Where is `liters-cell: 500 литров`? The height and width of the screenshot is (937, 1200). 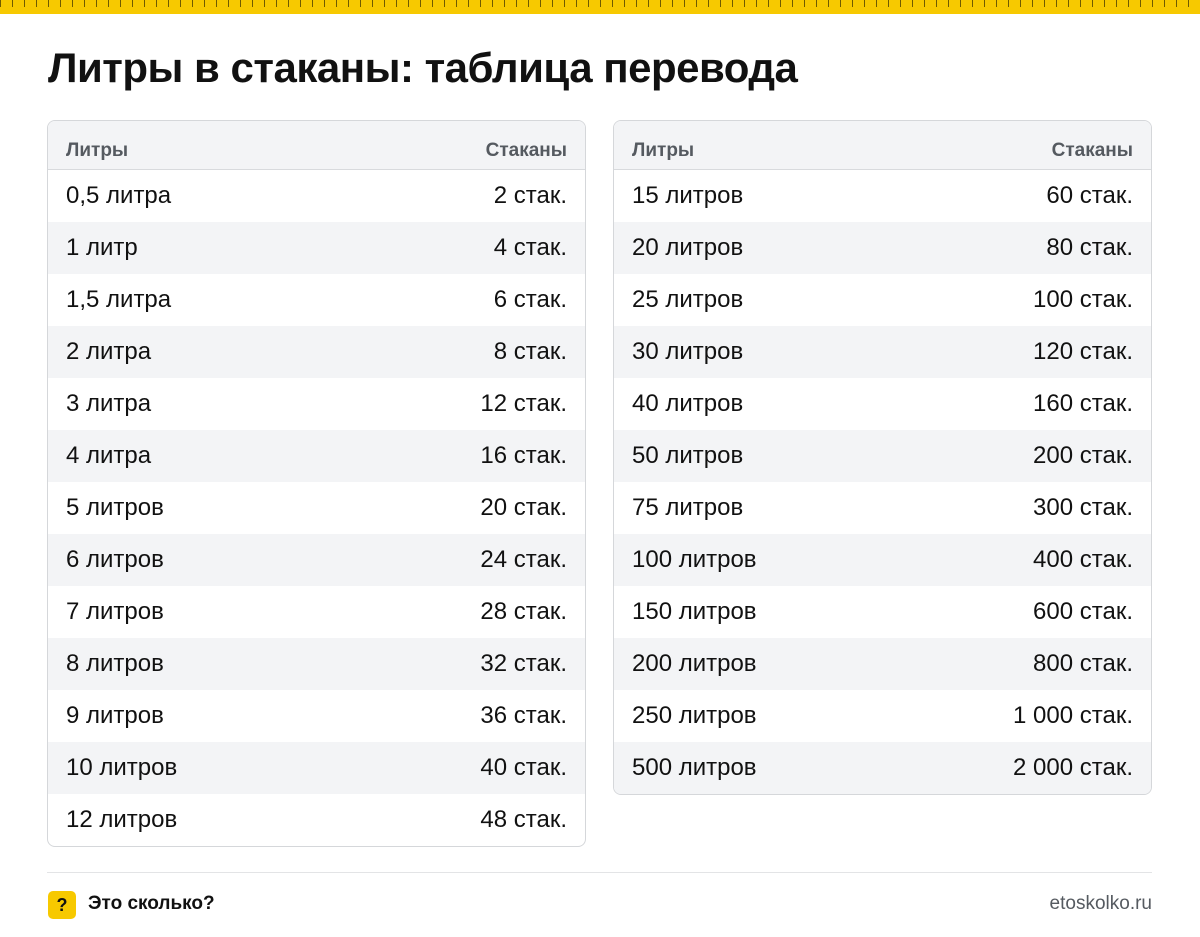 liters-cell: 500 литров is located at coordinates (694, 767).